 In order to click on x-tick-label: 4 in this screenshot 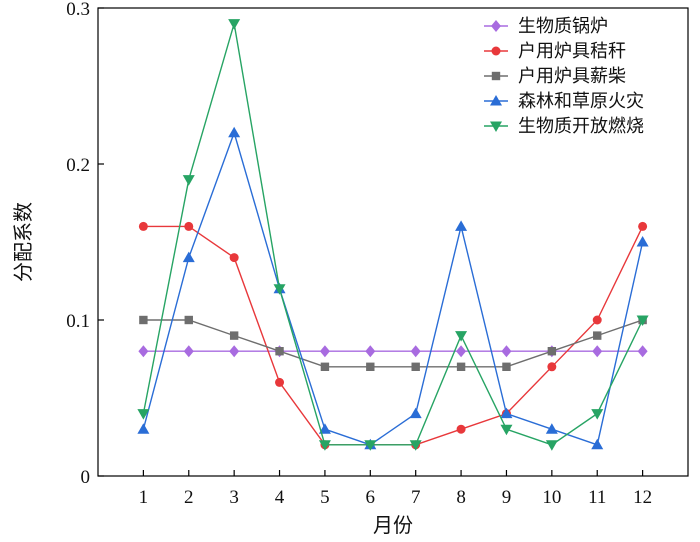, I will do `click(280, 497)`.